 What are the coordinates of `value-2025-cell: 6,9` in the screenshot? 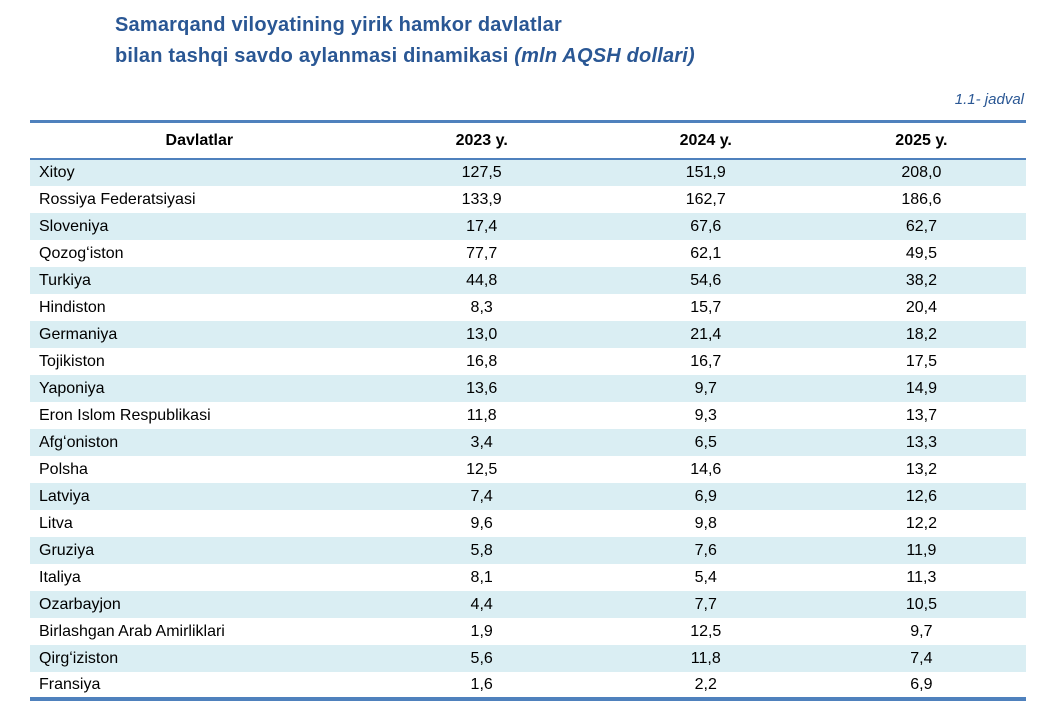 It's located at (921, 684).